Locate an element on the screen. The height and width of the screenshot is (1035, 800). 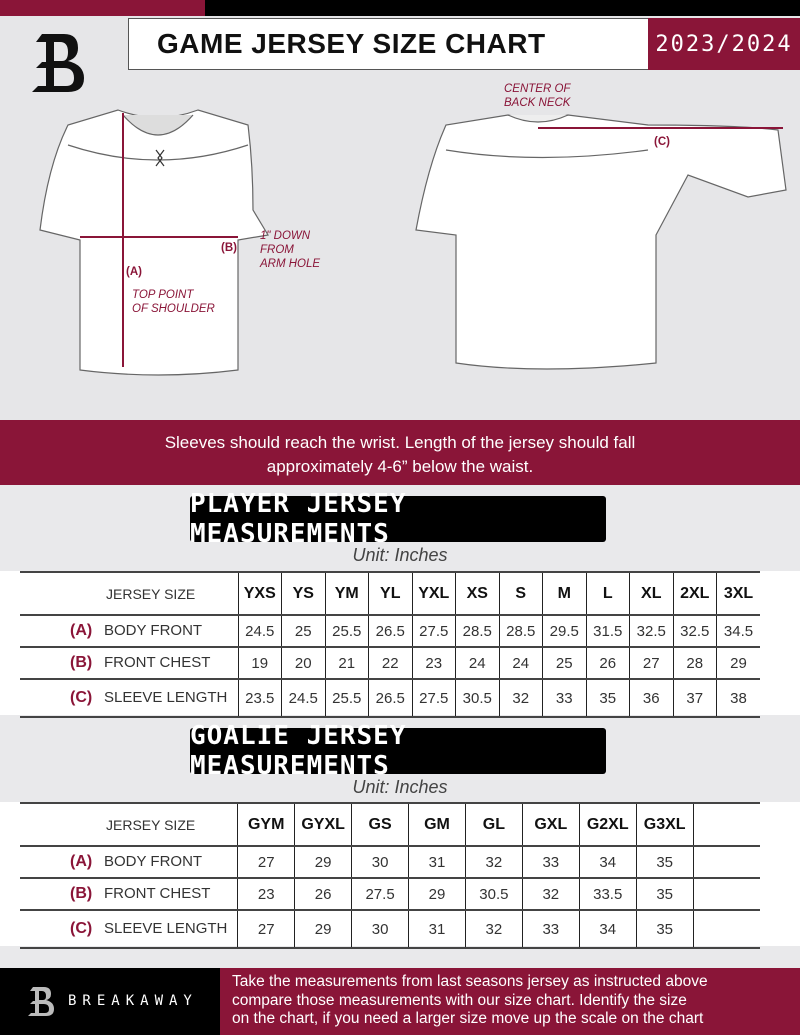
table-cell: 28.5 is located at coordinates (520, 631).